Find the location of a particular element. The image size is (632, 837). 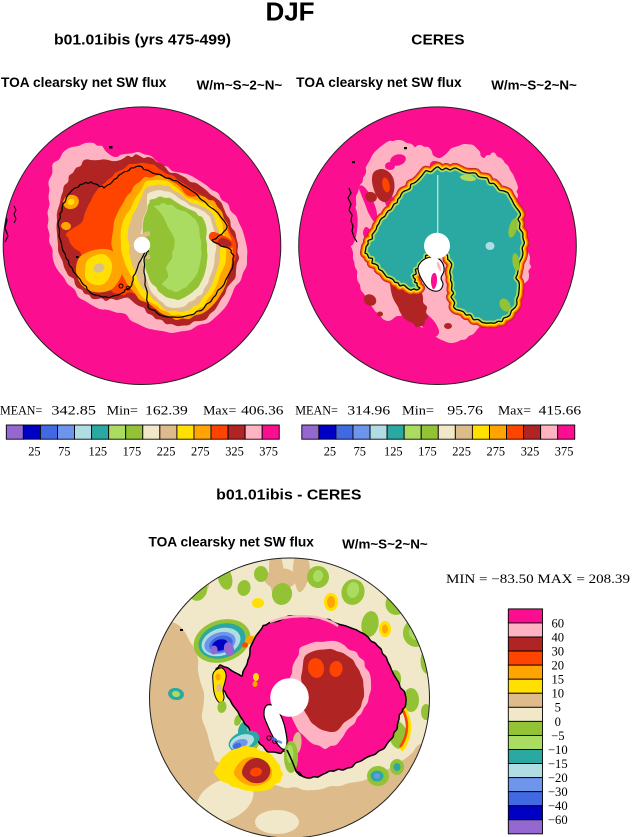

svg-text: −40 is located at coordinates (558, 806).